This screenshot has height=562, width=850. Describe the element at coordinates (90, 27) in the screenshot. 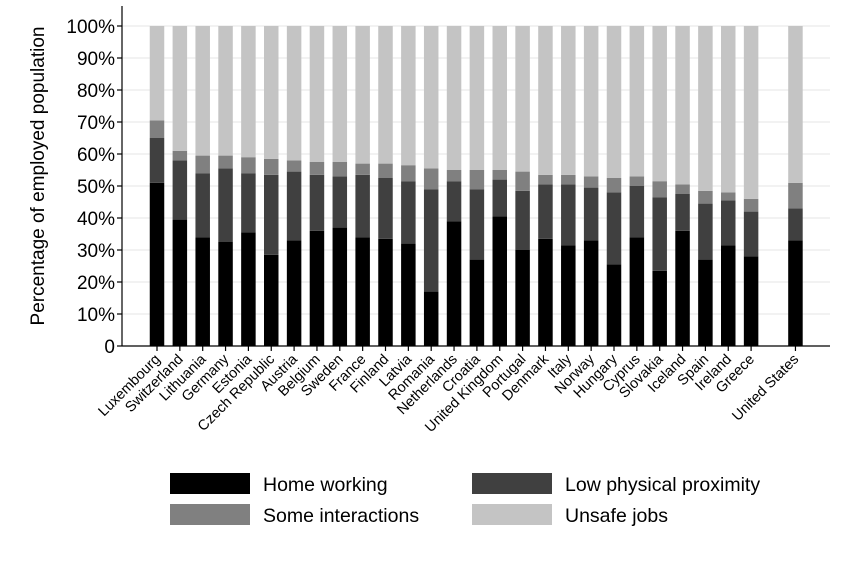

I see `y-tick-label: 100%` at that location.